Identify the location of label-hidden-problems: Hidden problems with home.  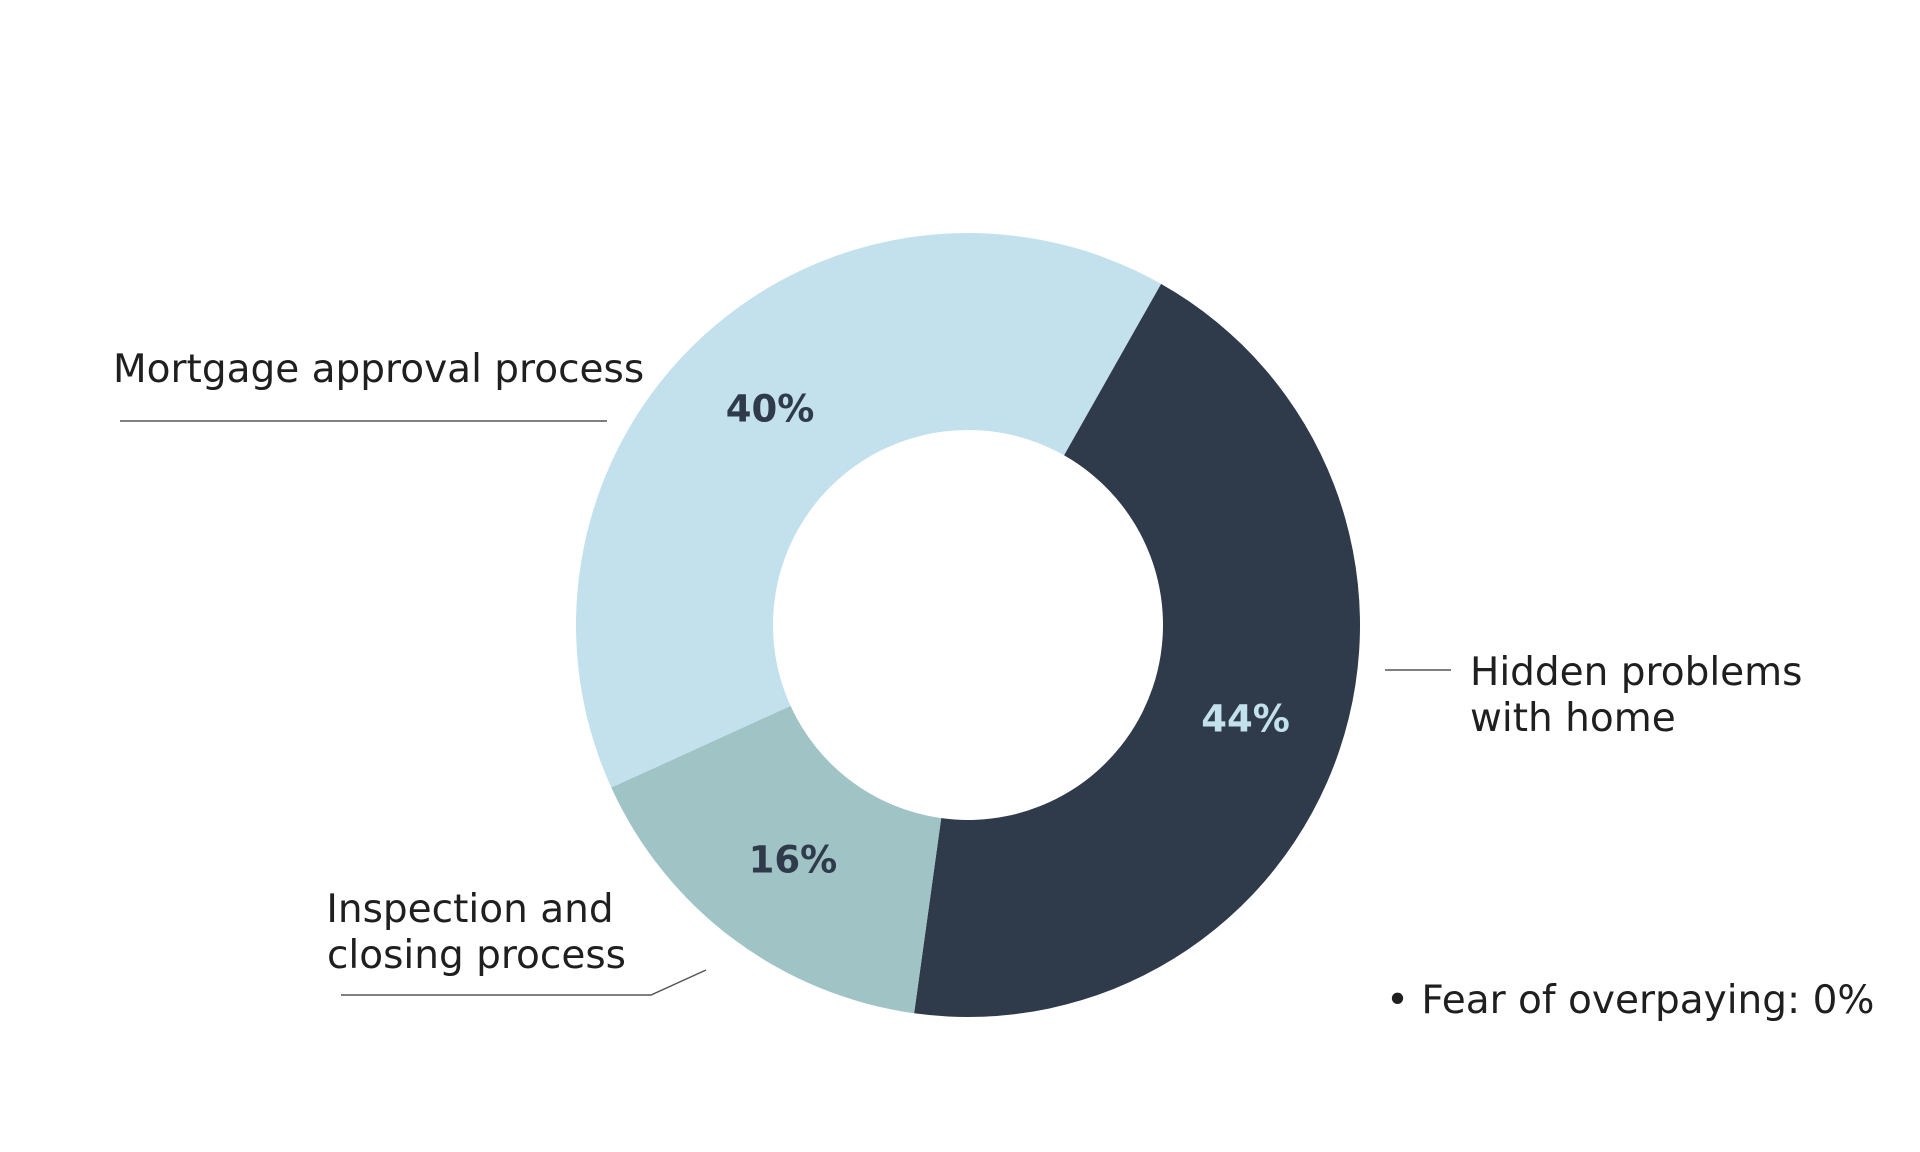
(1642, 695).